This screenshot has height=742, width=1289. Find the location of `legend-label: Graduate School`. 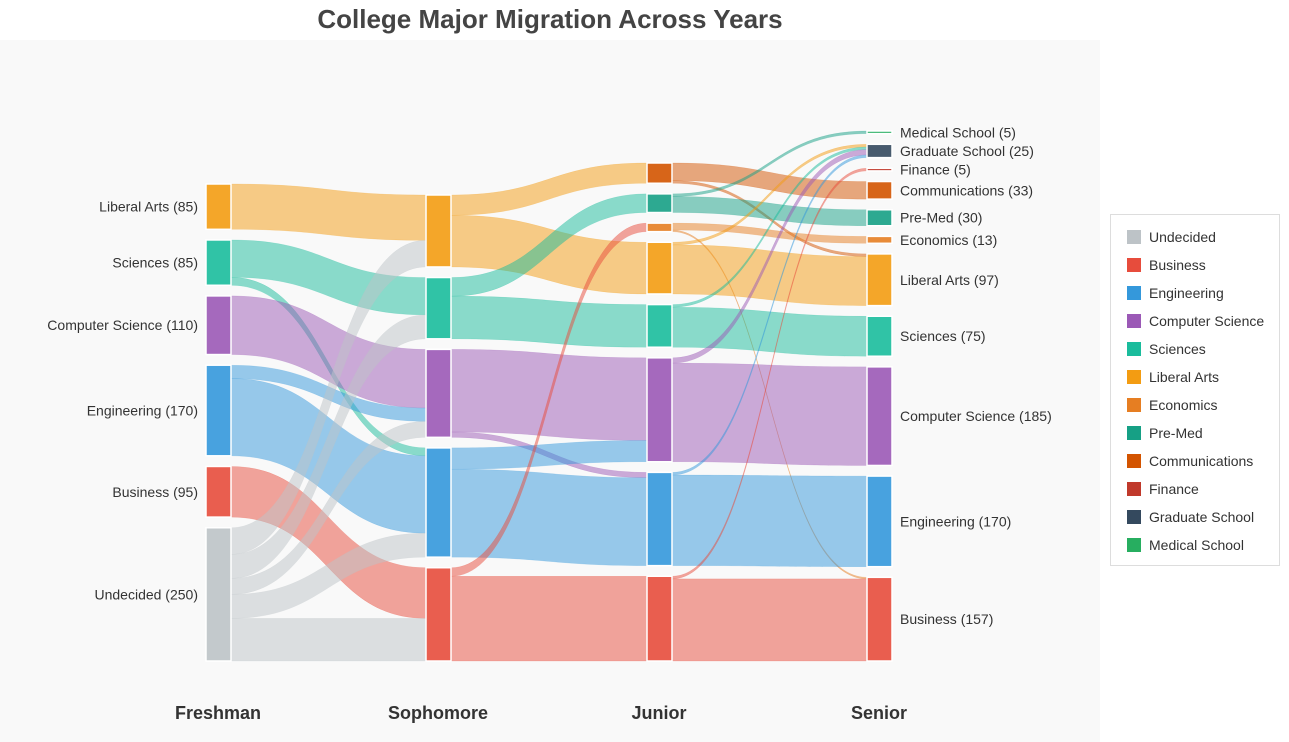

legend-label: Graduate School is located at coordinates (1202, 517).